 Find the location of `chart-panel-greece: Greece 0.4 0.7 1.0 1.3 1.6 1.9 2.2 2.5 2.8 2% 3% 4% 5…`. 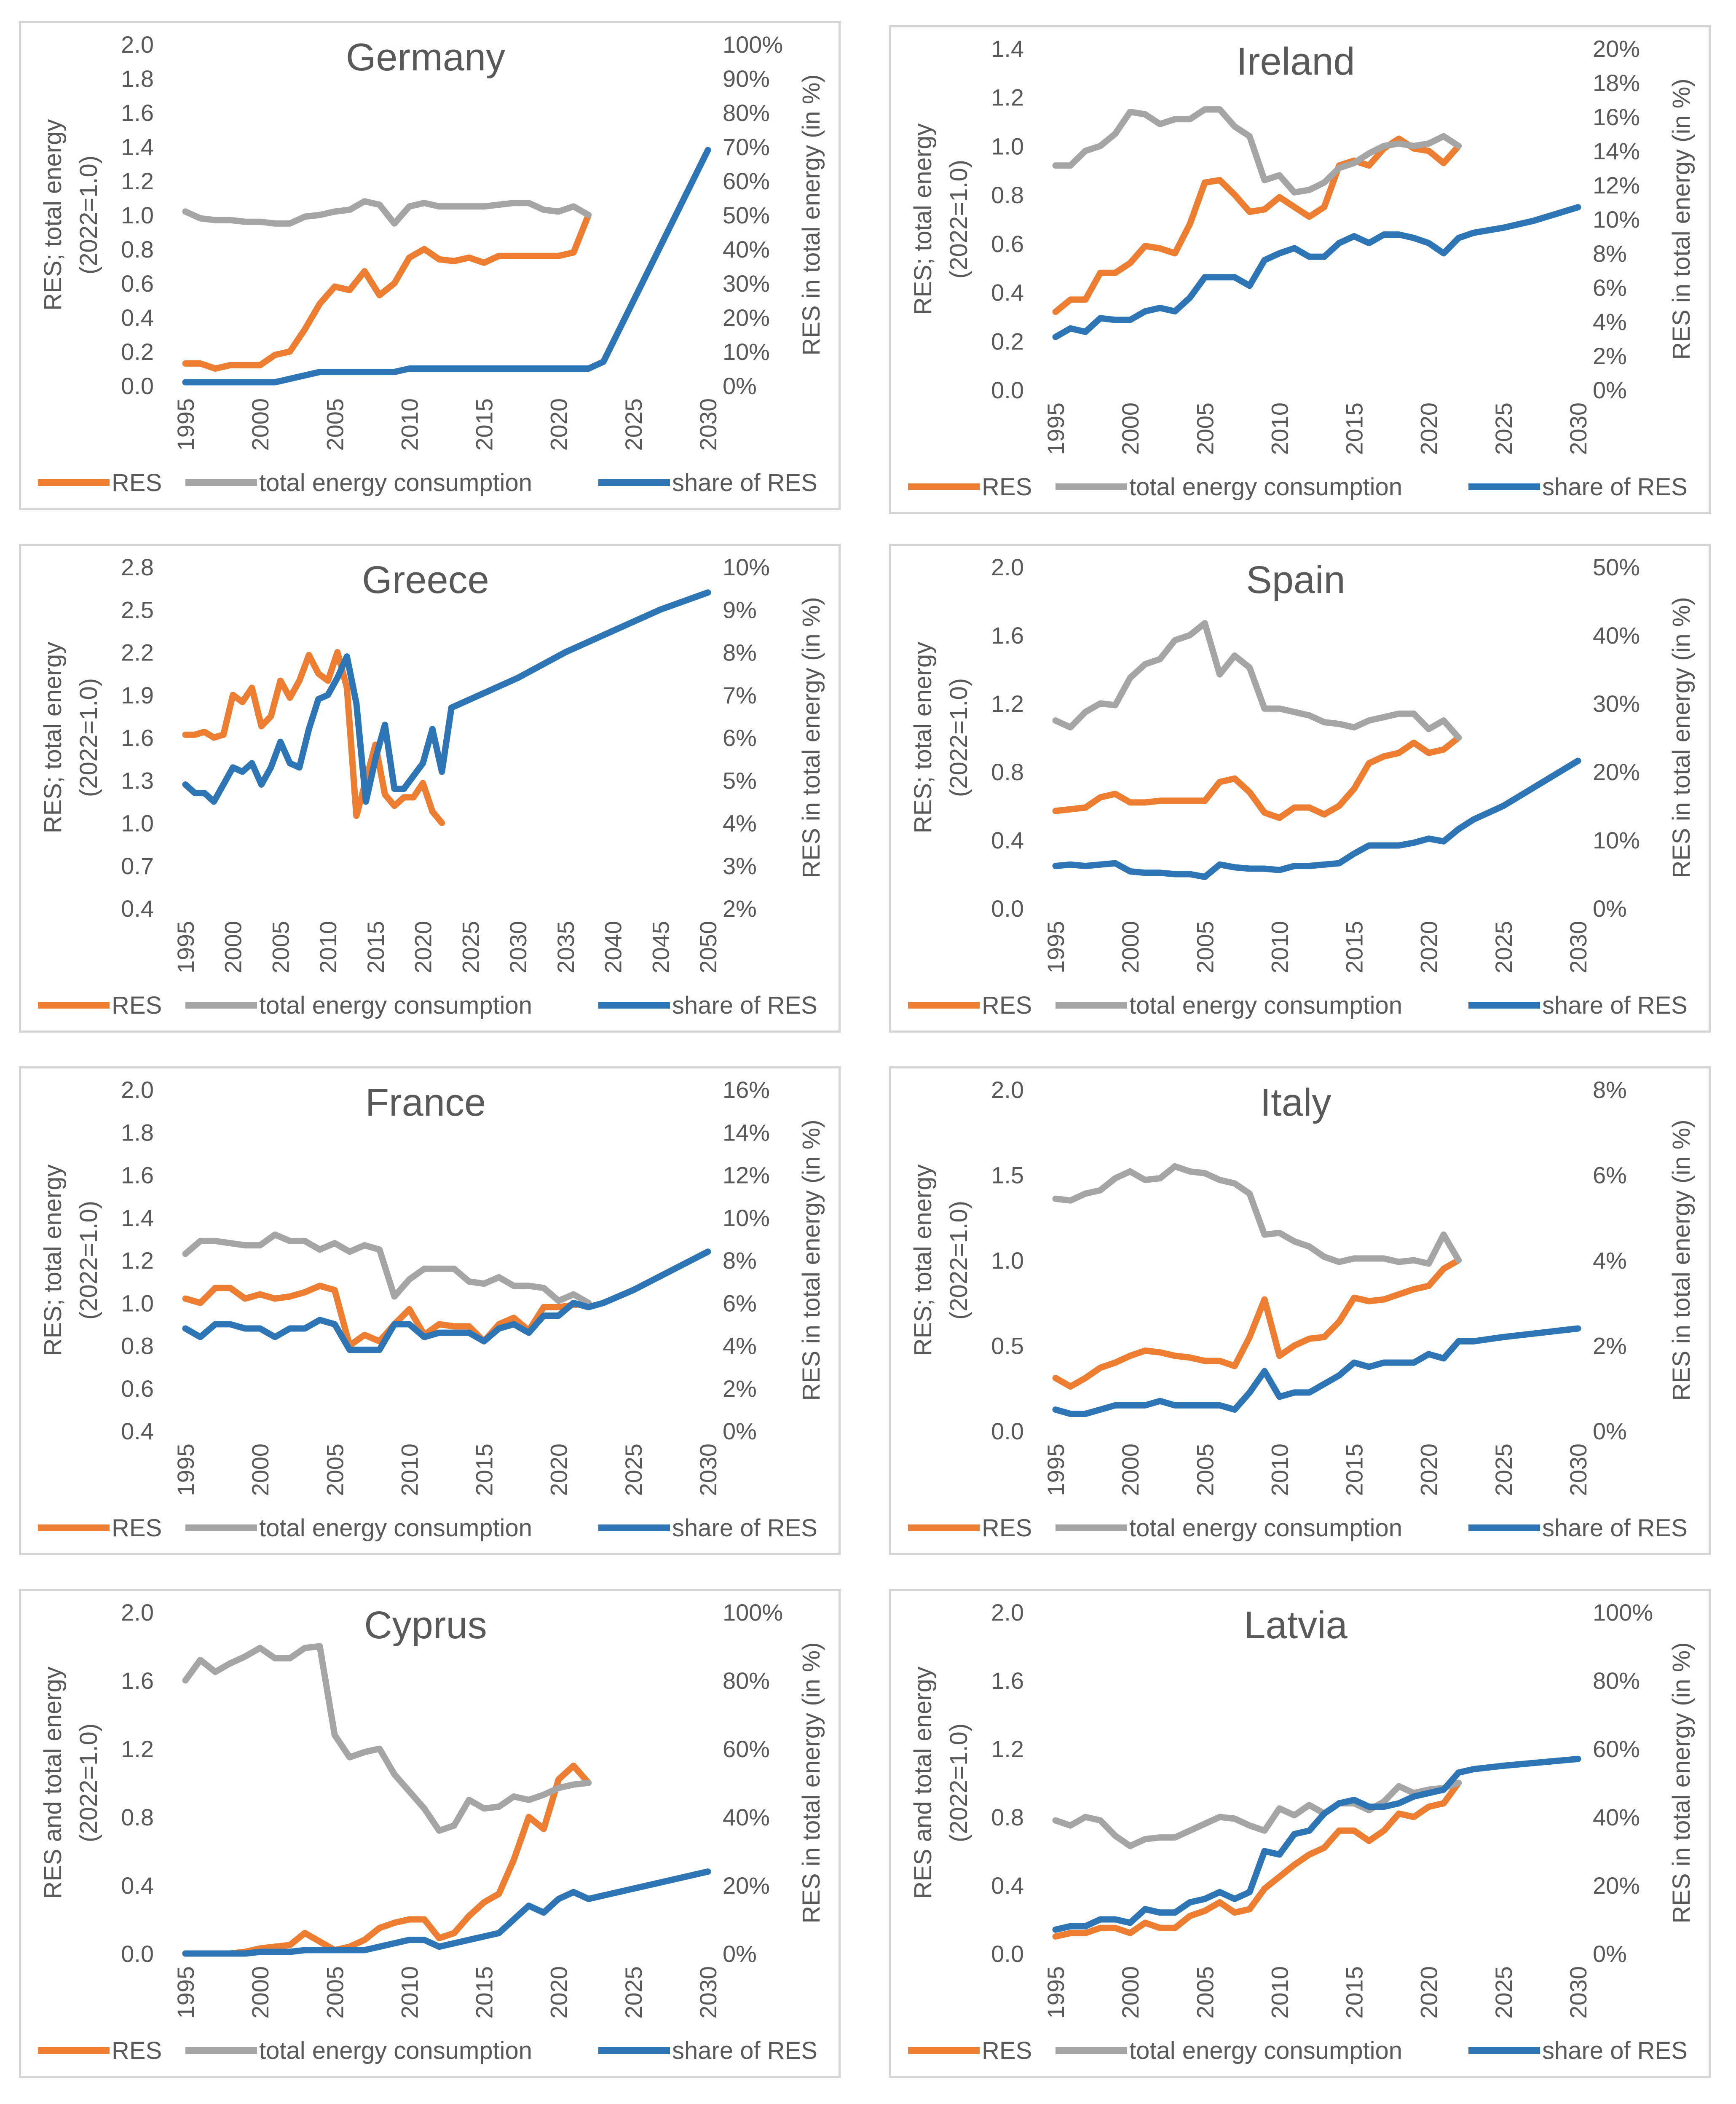

chart-panel-greece: Greece 0.4 0.7 1.0 1.3 1.6 1.9 2.2 2.5 2.8 2% 3% 4% 5… is located at coordinates (430, 788).